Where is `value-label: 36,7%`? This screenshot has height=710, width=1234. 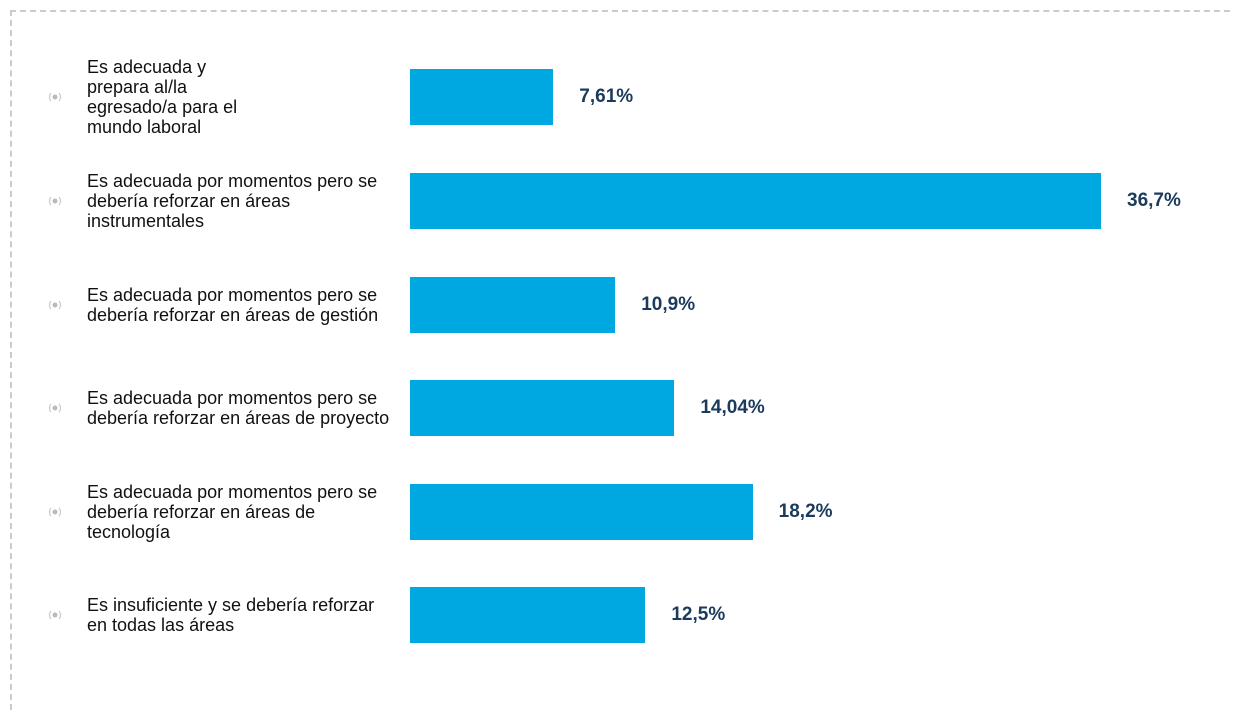 value-label: 36,7% is located at coordinates (1154, 200).